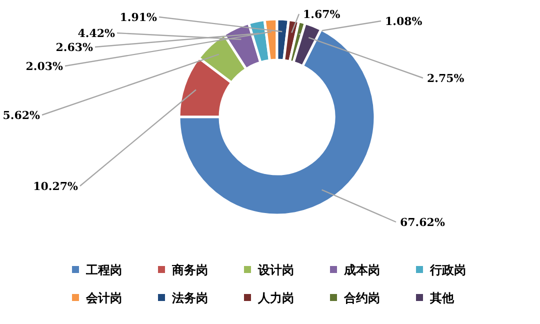  What do you see at coordinates (97, 33) in the screenshot?
I see `data-label: 4.42%` at bounding box center [97, 33].